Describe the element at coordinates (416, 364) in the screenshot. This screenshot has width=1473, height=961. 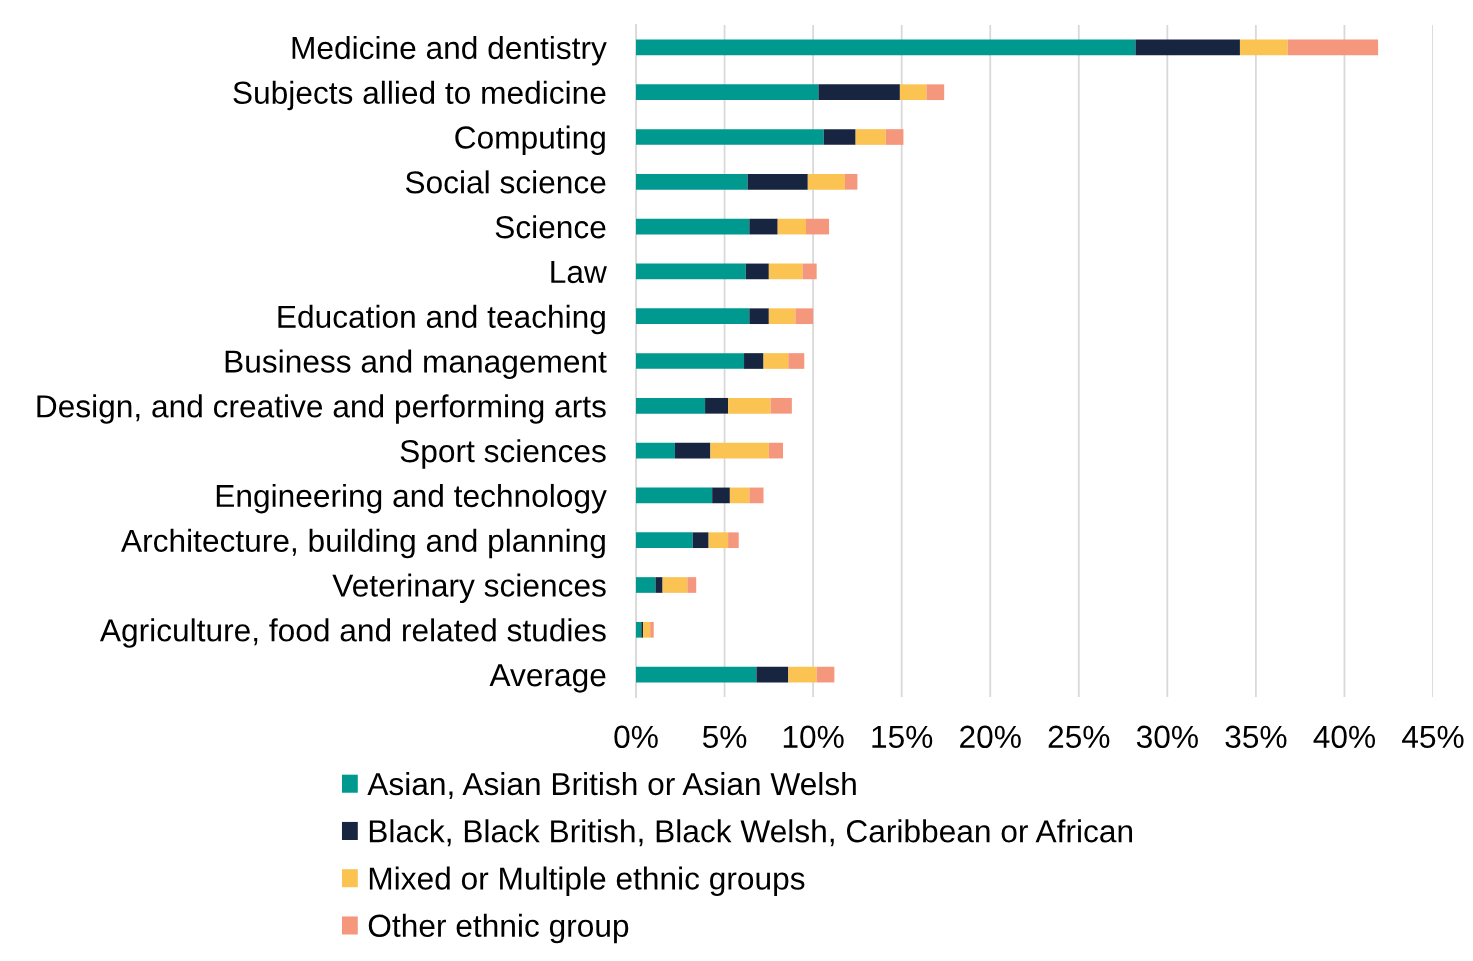
I see `y-tick-label: Business and management` at that location.